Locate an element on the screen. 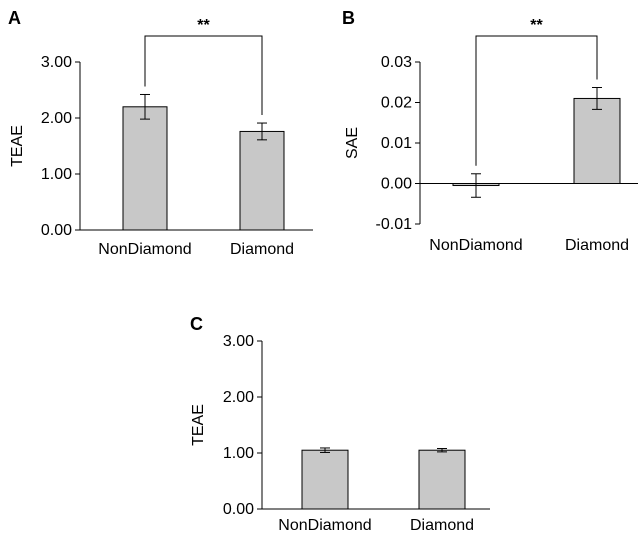  y-tick-label: 0.01 is located at coordinates (396, 143).